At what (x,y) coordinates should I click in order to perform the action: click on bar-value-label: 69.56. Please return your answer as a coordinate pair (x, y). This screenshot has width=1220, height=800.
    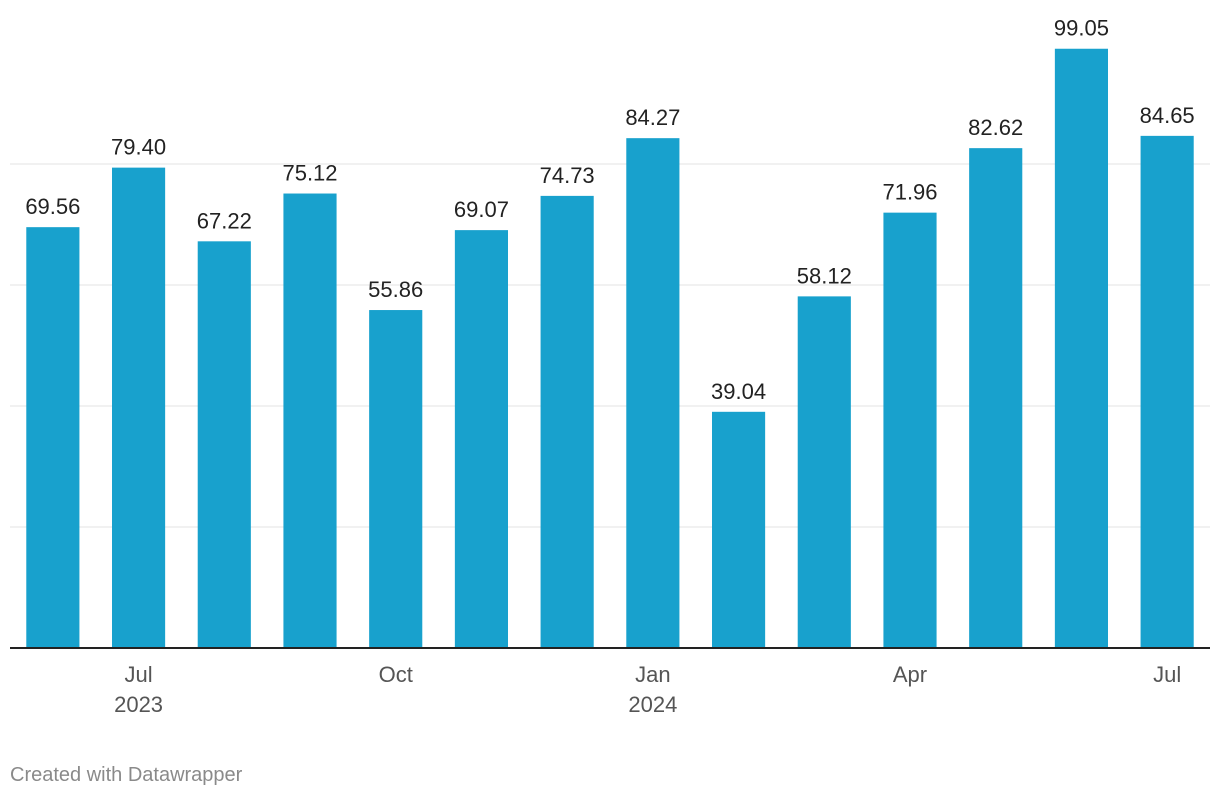
    Looking at the image, I should click on (52, 206).